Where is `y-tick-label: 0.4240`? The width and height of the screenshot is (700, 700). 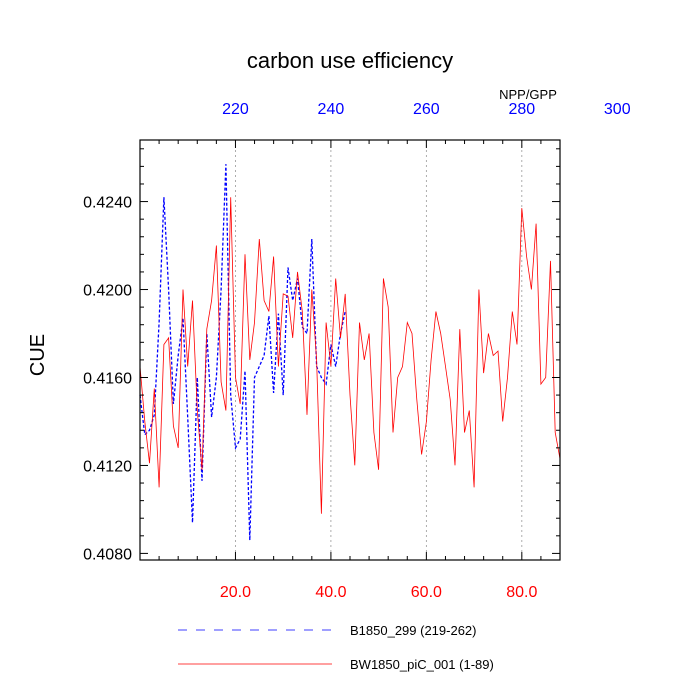
y-tick-label: 0.4240 is located at coordinates (107, 203).